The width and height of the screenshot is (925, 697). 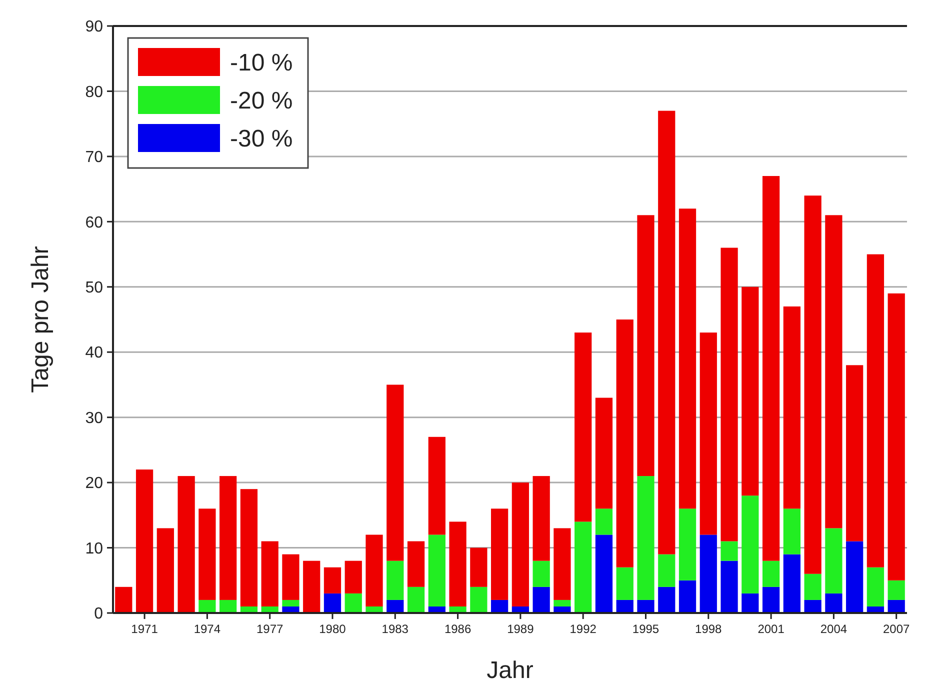 What do you see at coordinates (261, 138) in the screenshot?
I see `legend-label: -30 %` at bounding box center [261, 138].